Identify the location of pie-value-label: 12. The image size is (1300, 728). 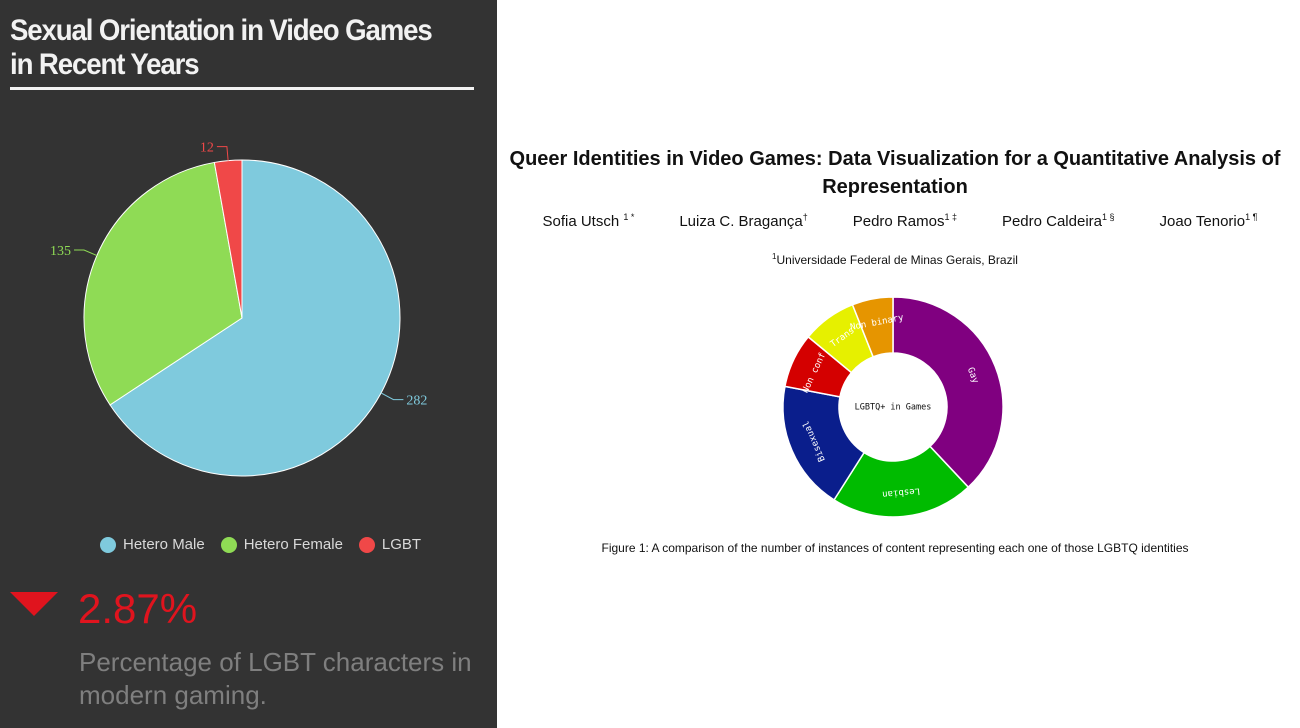
(207, 148).